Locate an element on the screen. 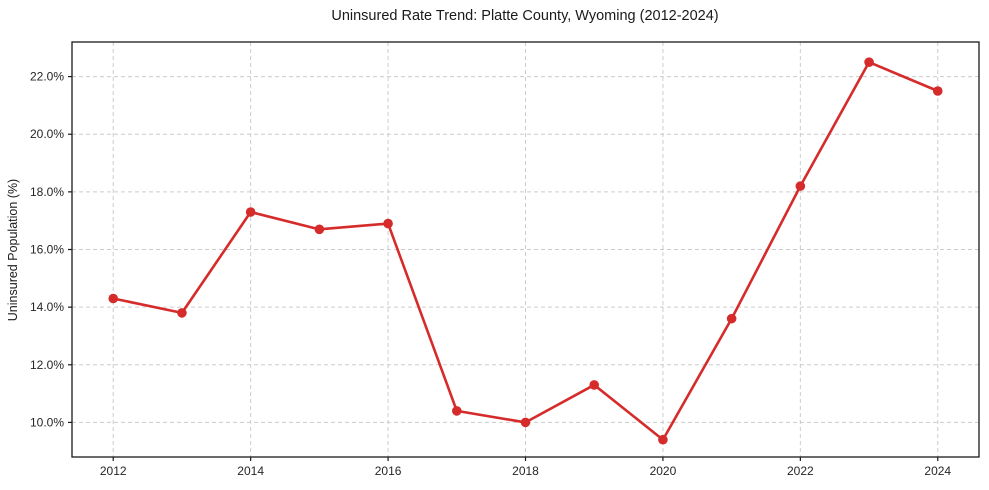 The height and width of the screenshot is (490, 989). x-tick-label: 2018 is located at coordinates (525, 471).